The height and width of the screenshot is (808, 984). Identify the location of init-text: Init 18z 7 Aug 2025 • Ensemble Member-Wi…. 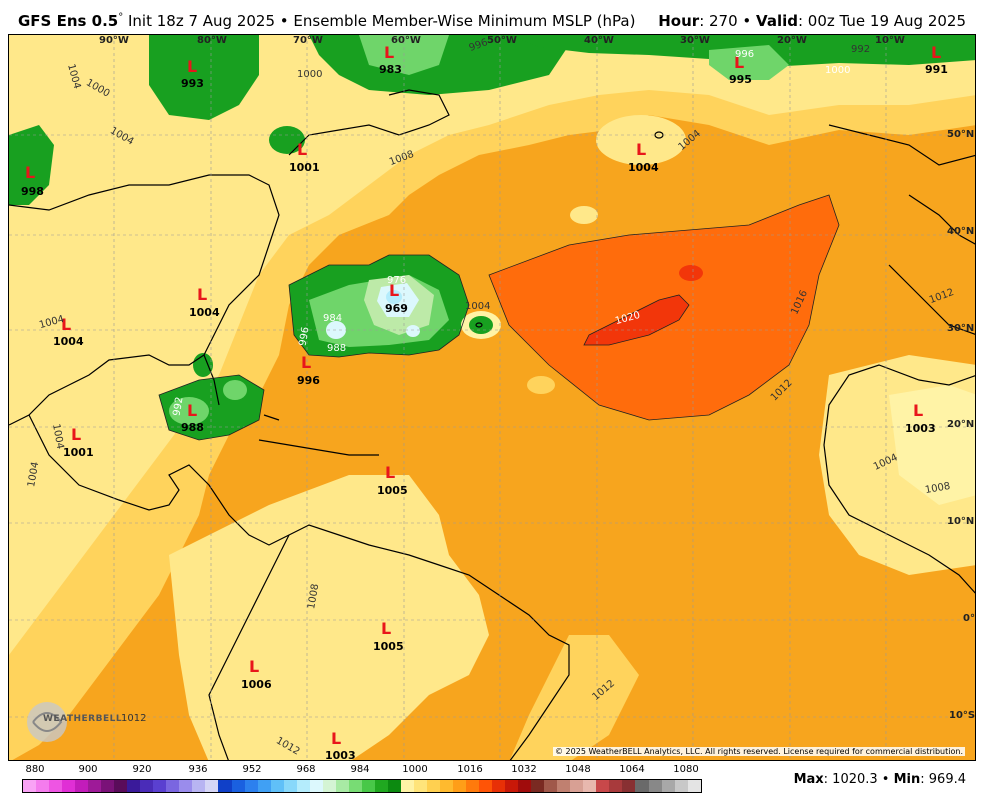
(379, 21).